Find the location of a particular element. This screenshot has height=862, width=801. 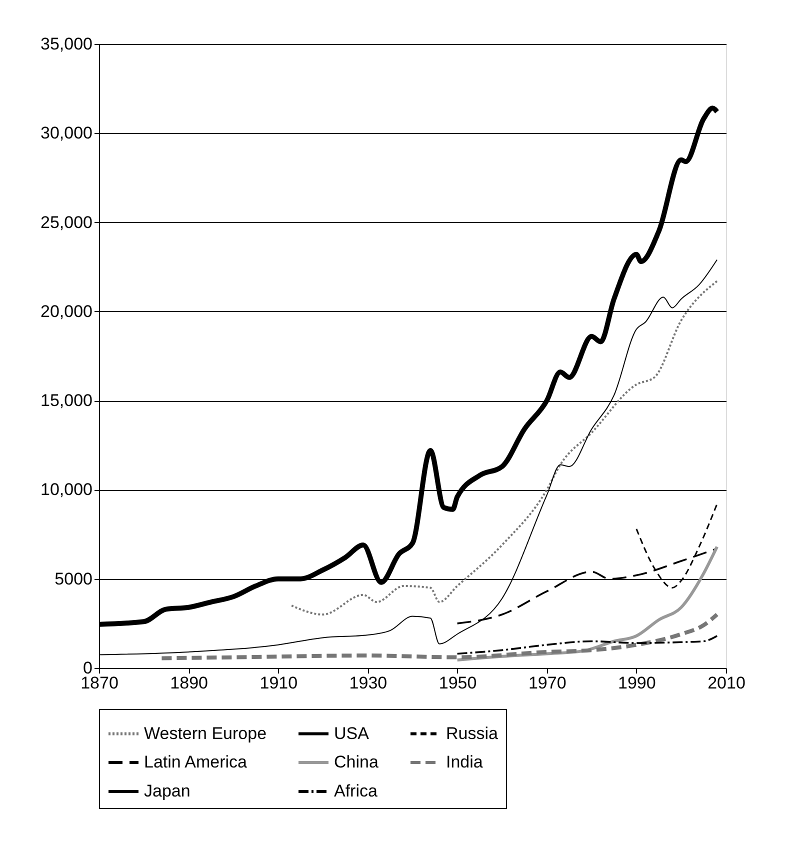

y-tick-label: 10,000 is located at coordinates (66, 490).